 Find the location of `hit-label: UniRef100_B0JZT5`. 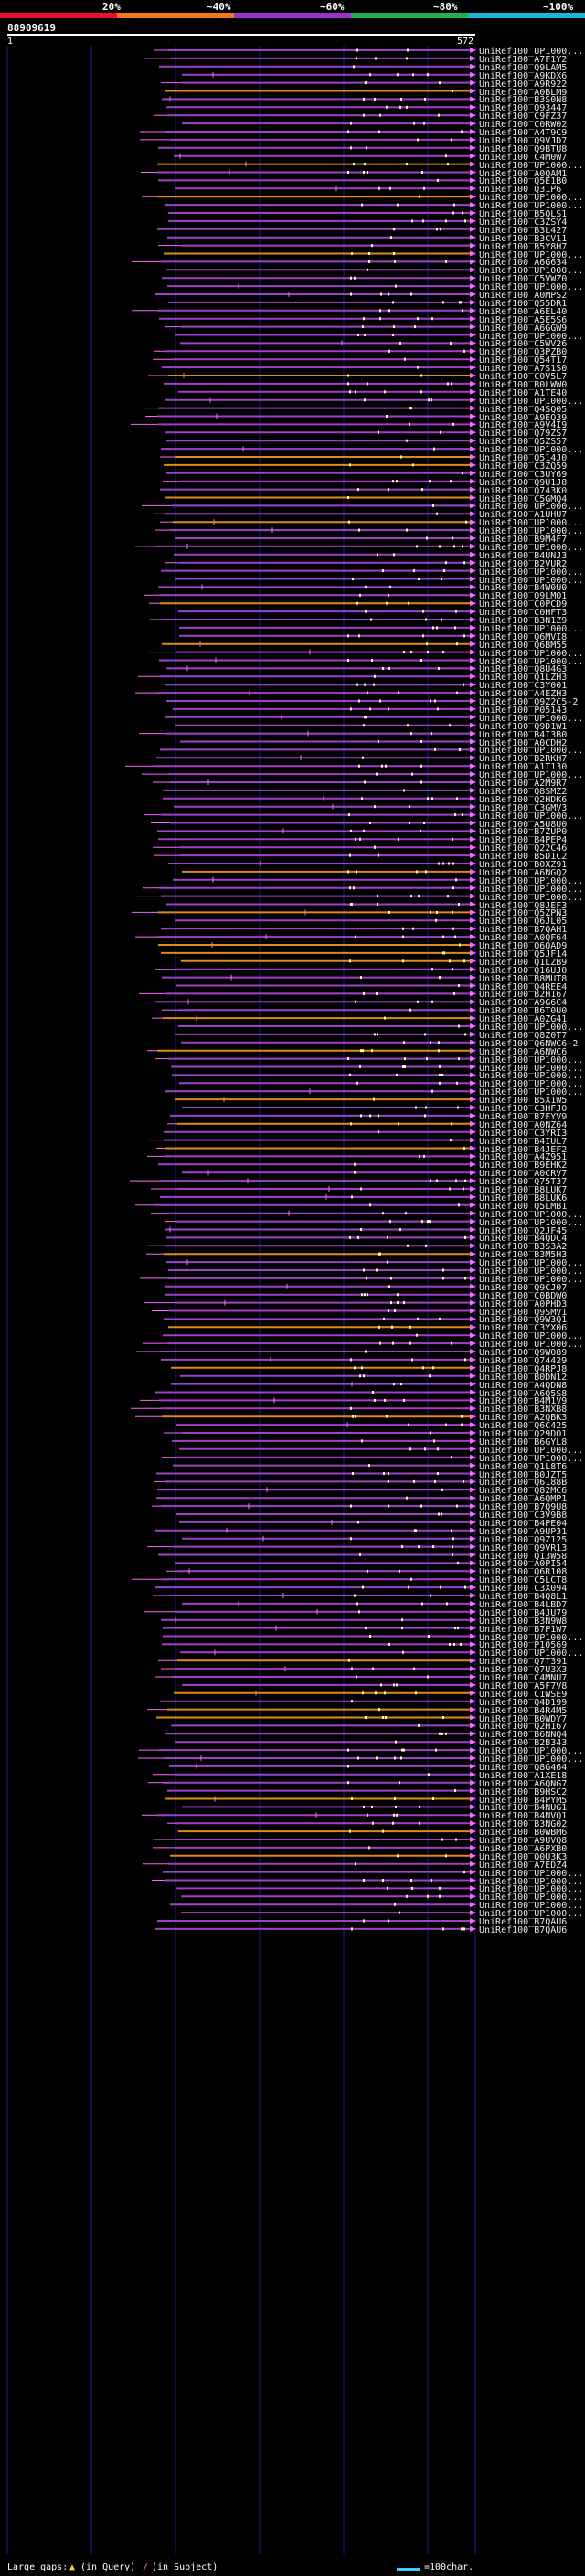

hit-label: UniRef100_B0JZT5 is located at coordinates (523, 1474).